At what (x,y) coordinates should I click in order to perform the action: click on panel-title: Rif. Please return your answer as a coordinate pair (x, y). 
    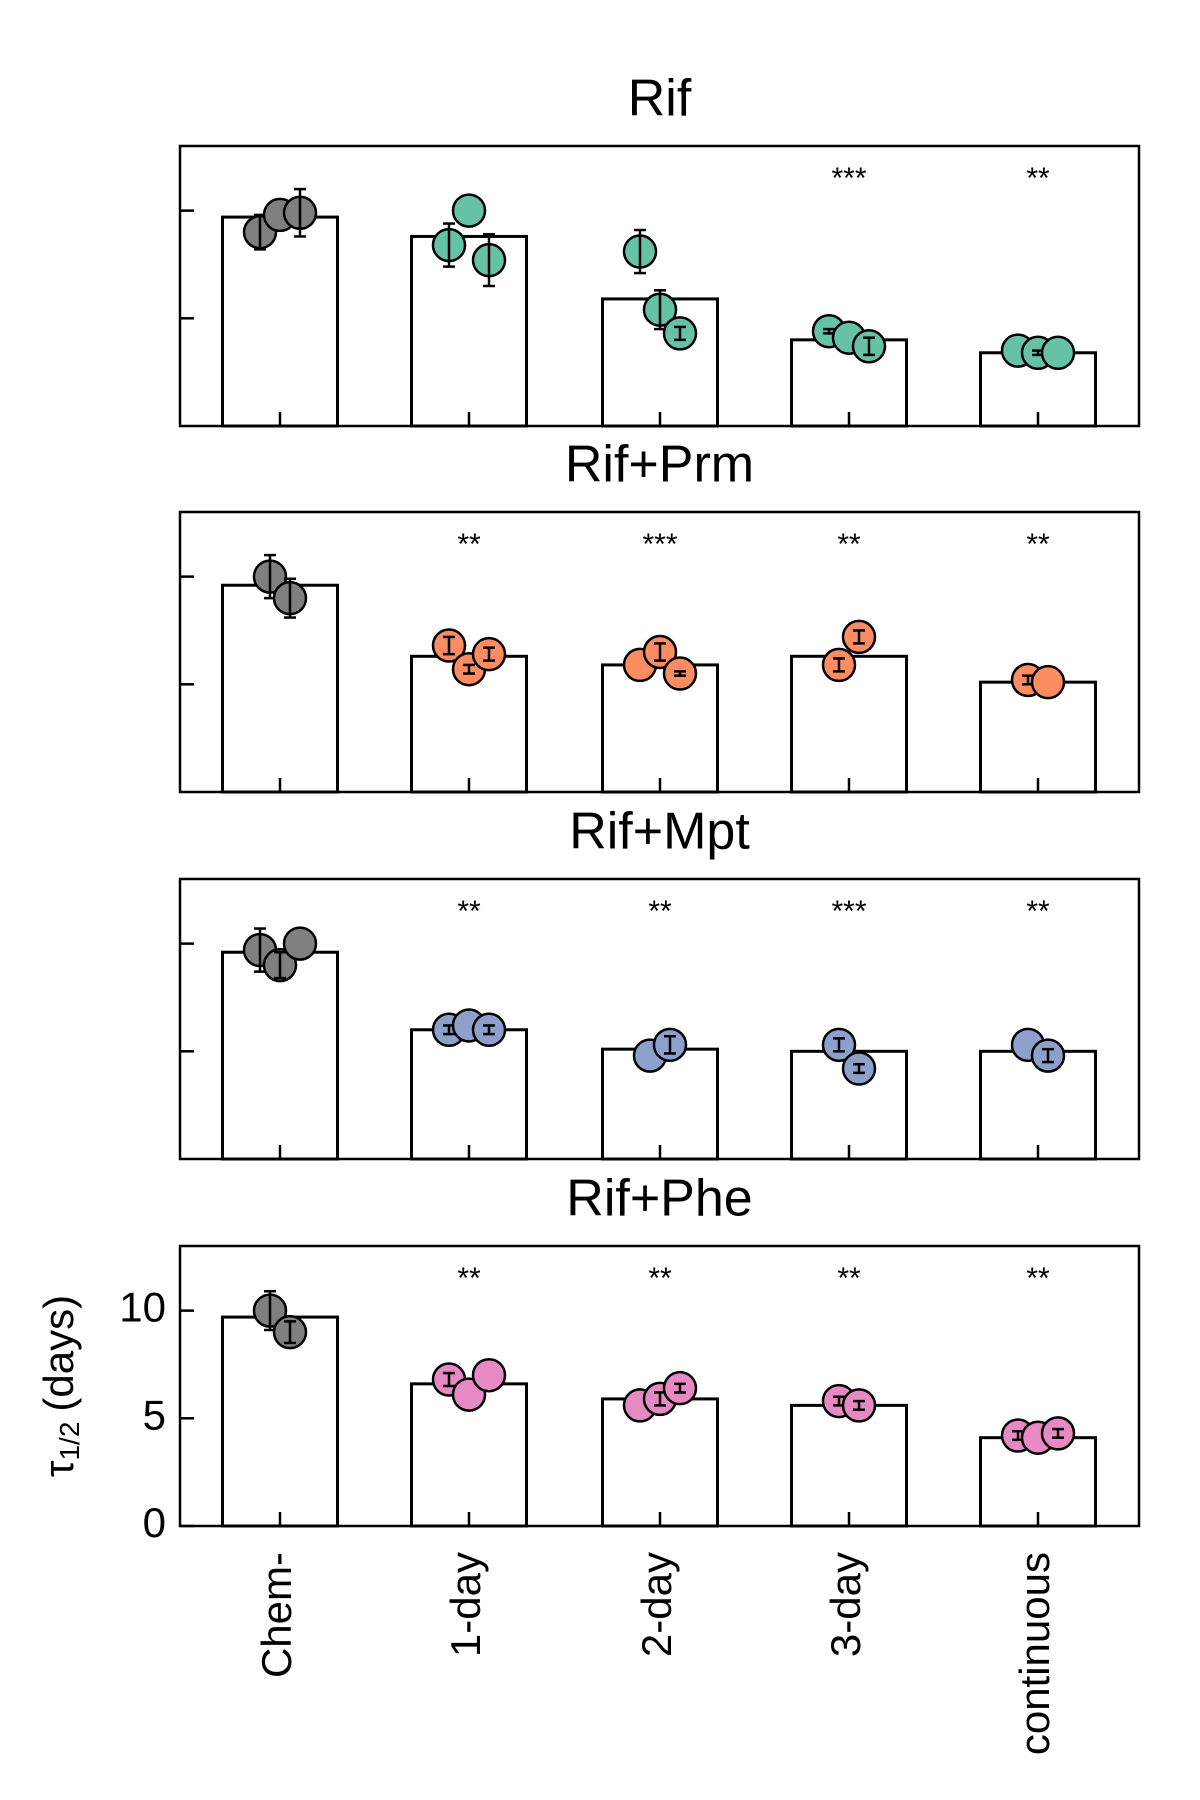
    Looking at the image, I should click on (660, 99).